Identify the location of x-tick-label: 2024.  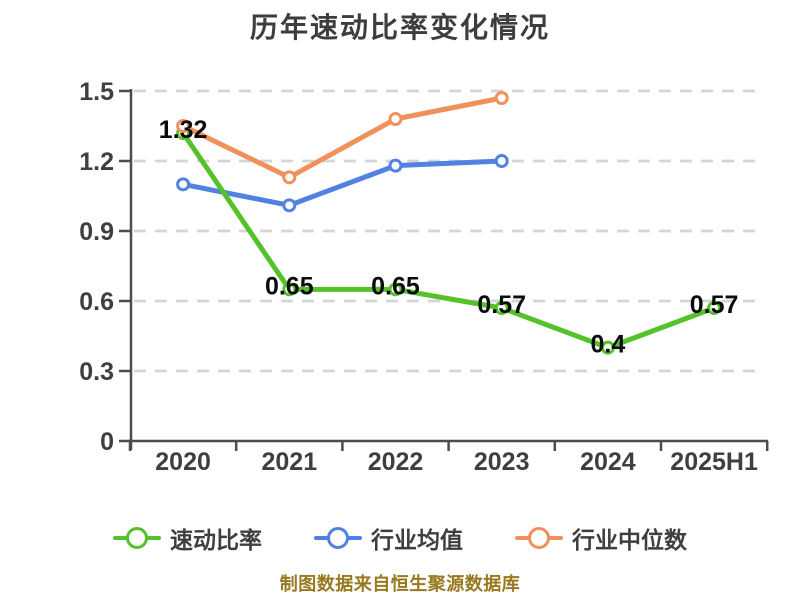
(608, 462).